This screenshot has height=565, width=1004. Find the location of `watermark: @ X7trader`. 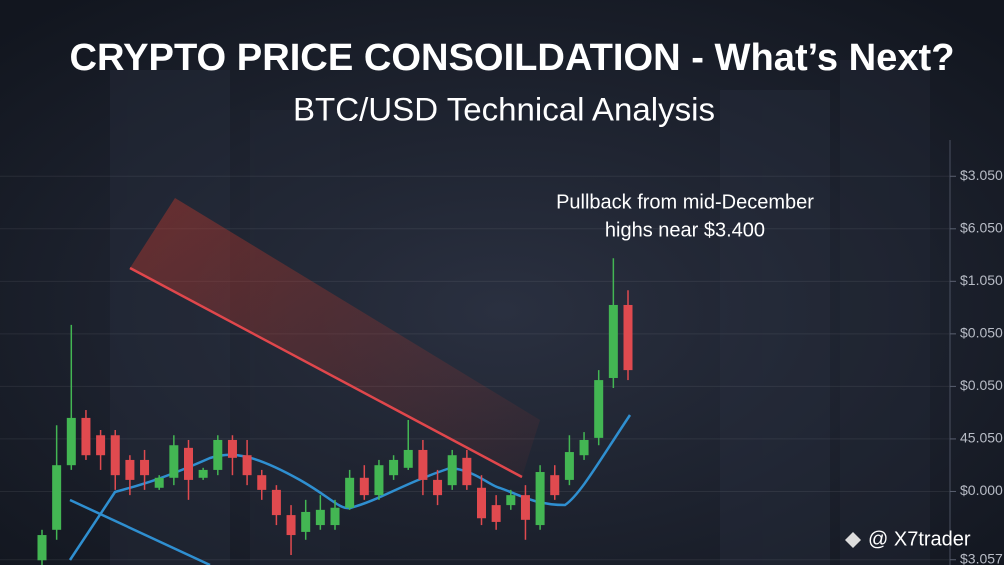

watermark: @ X7trader is located at coordinates (908, 539).